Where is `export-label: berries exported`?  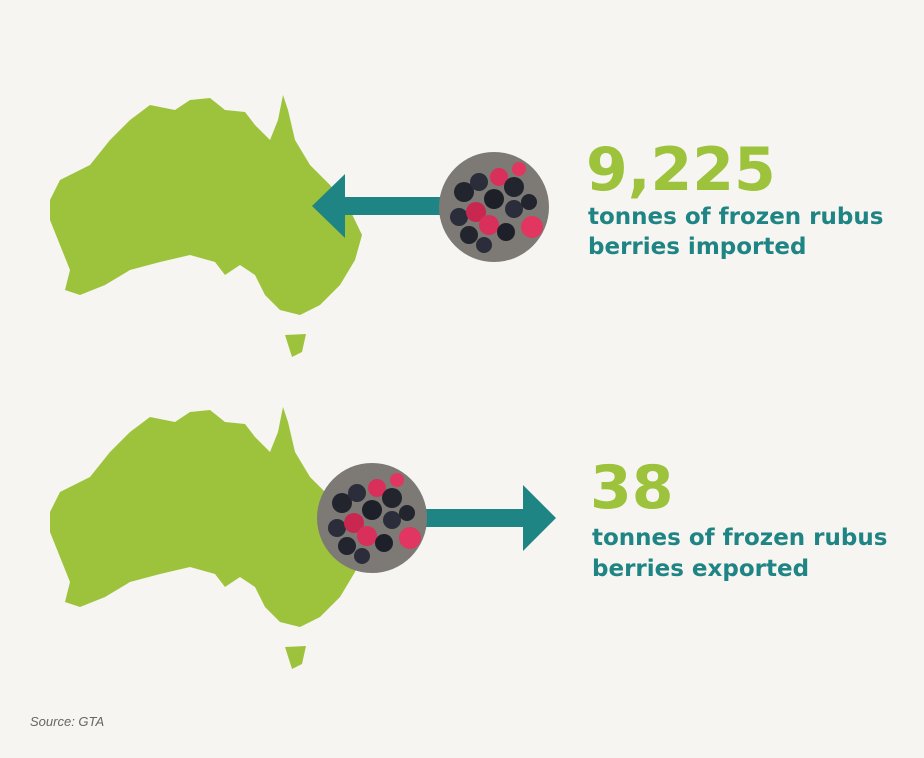 export-label: berries exported is located at coordinates (700, 569).